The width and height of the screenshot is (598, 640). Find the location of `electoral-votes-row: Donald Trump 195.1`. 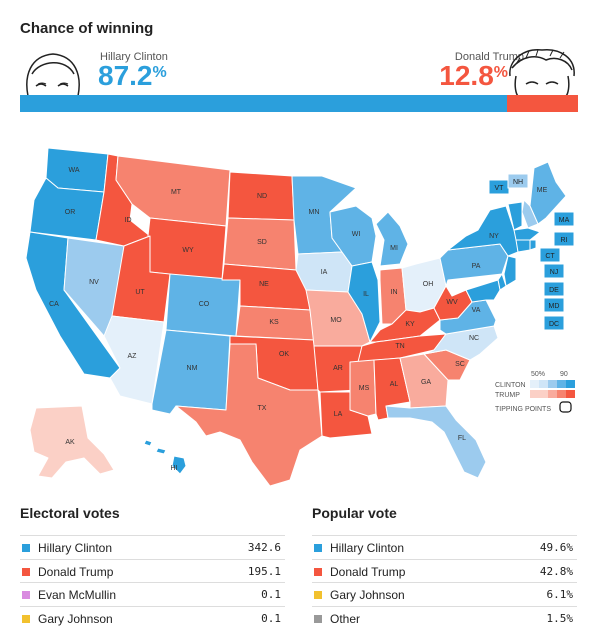

electoral-votes-row: Donald Trump 195.1 is located at coordinates (152, 570).